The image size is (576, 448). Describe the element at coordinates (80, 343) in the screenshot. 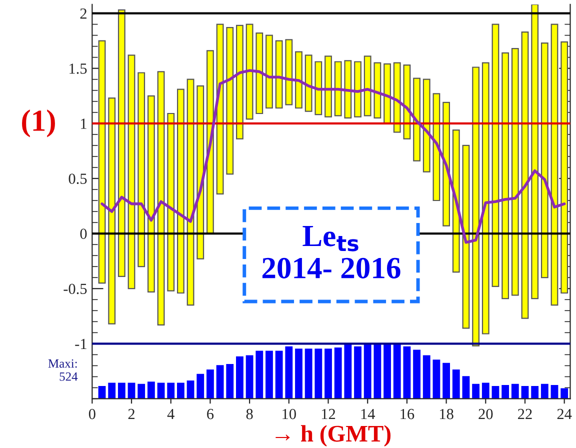

I see `y-tick-label: -1` at that location.